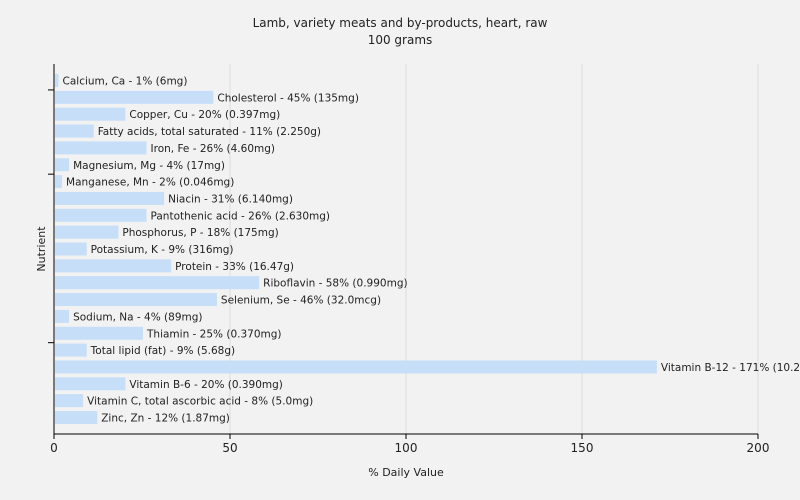  Describe the element at coordinates (137, 317) in the screenshot. I see `bar-label: Sodium, Na - 4% (89mg)` at that location.